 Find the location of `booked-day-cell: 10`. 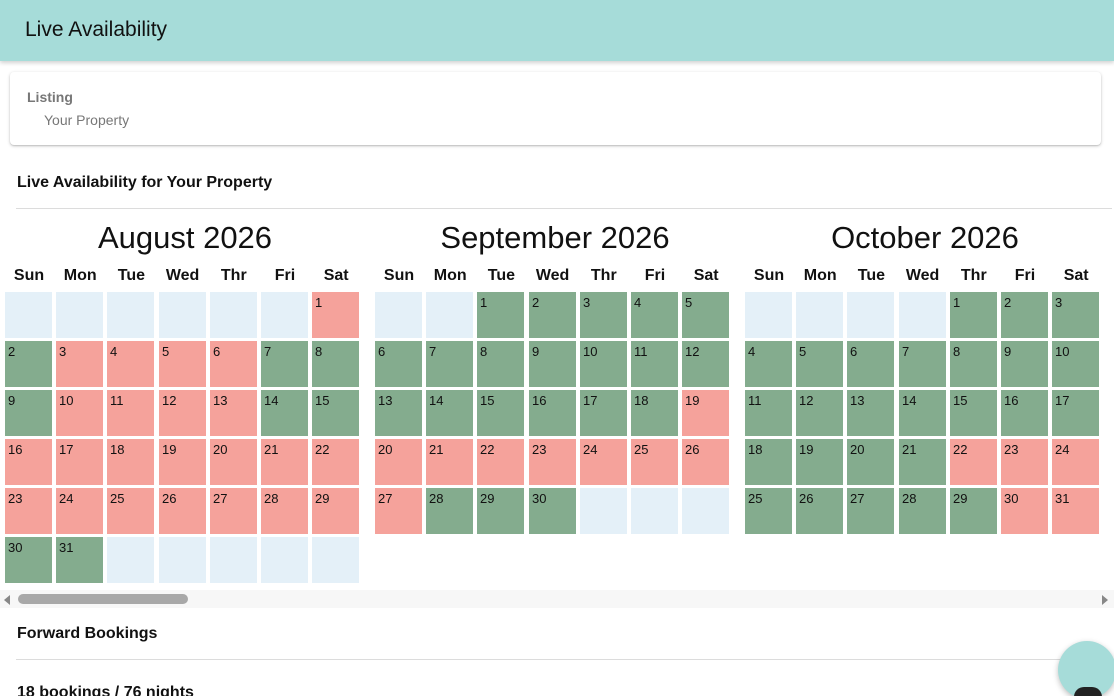

booked-day-cell: 10 is located at coordinates (79, 413).